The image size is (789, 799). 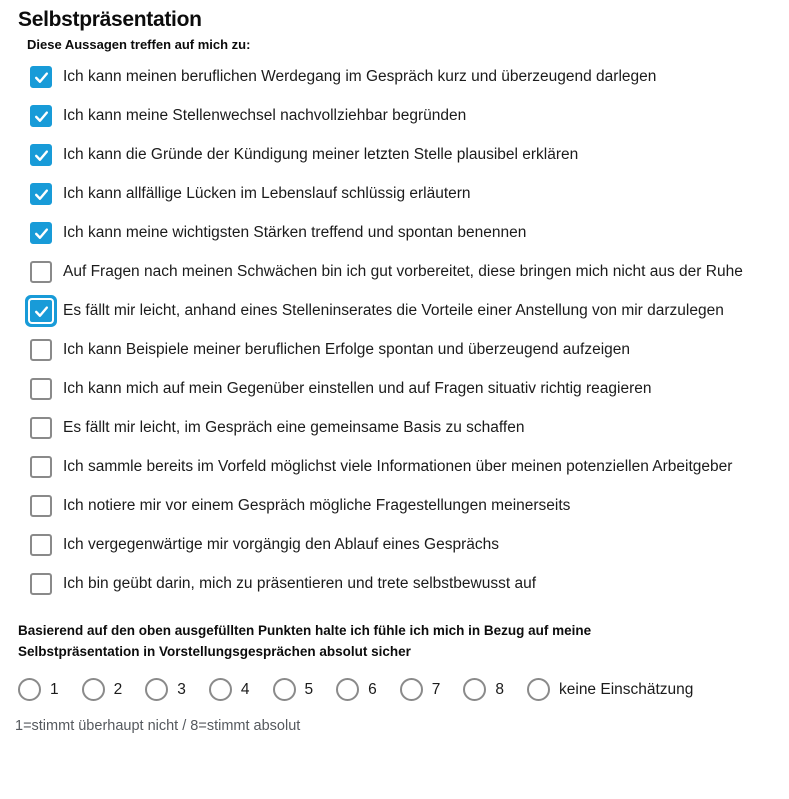 I want to click on radio-option: 2, so click(x=102, y=689).